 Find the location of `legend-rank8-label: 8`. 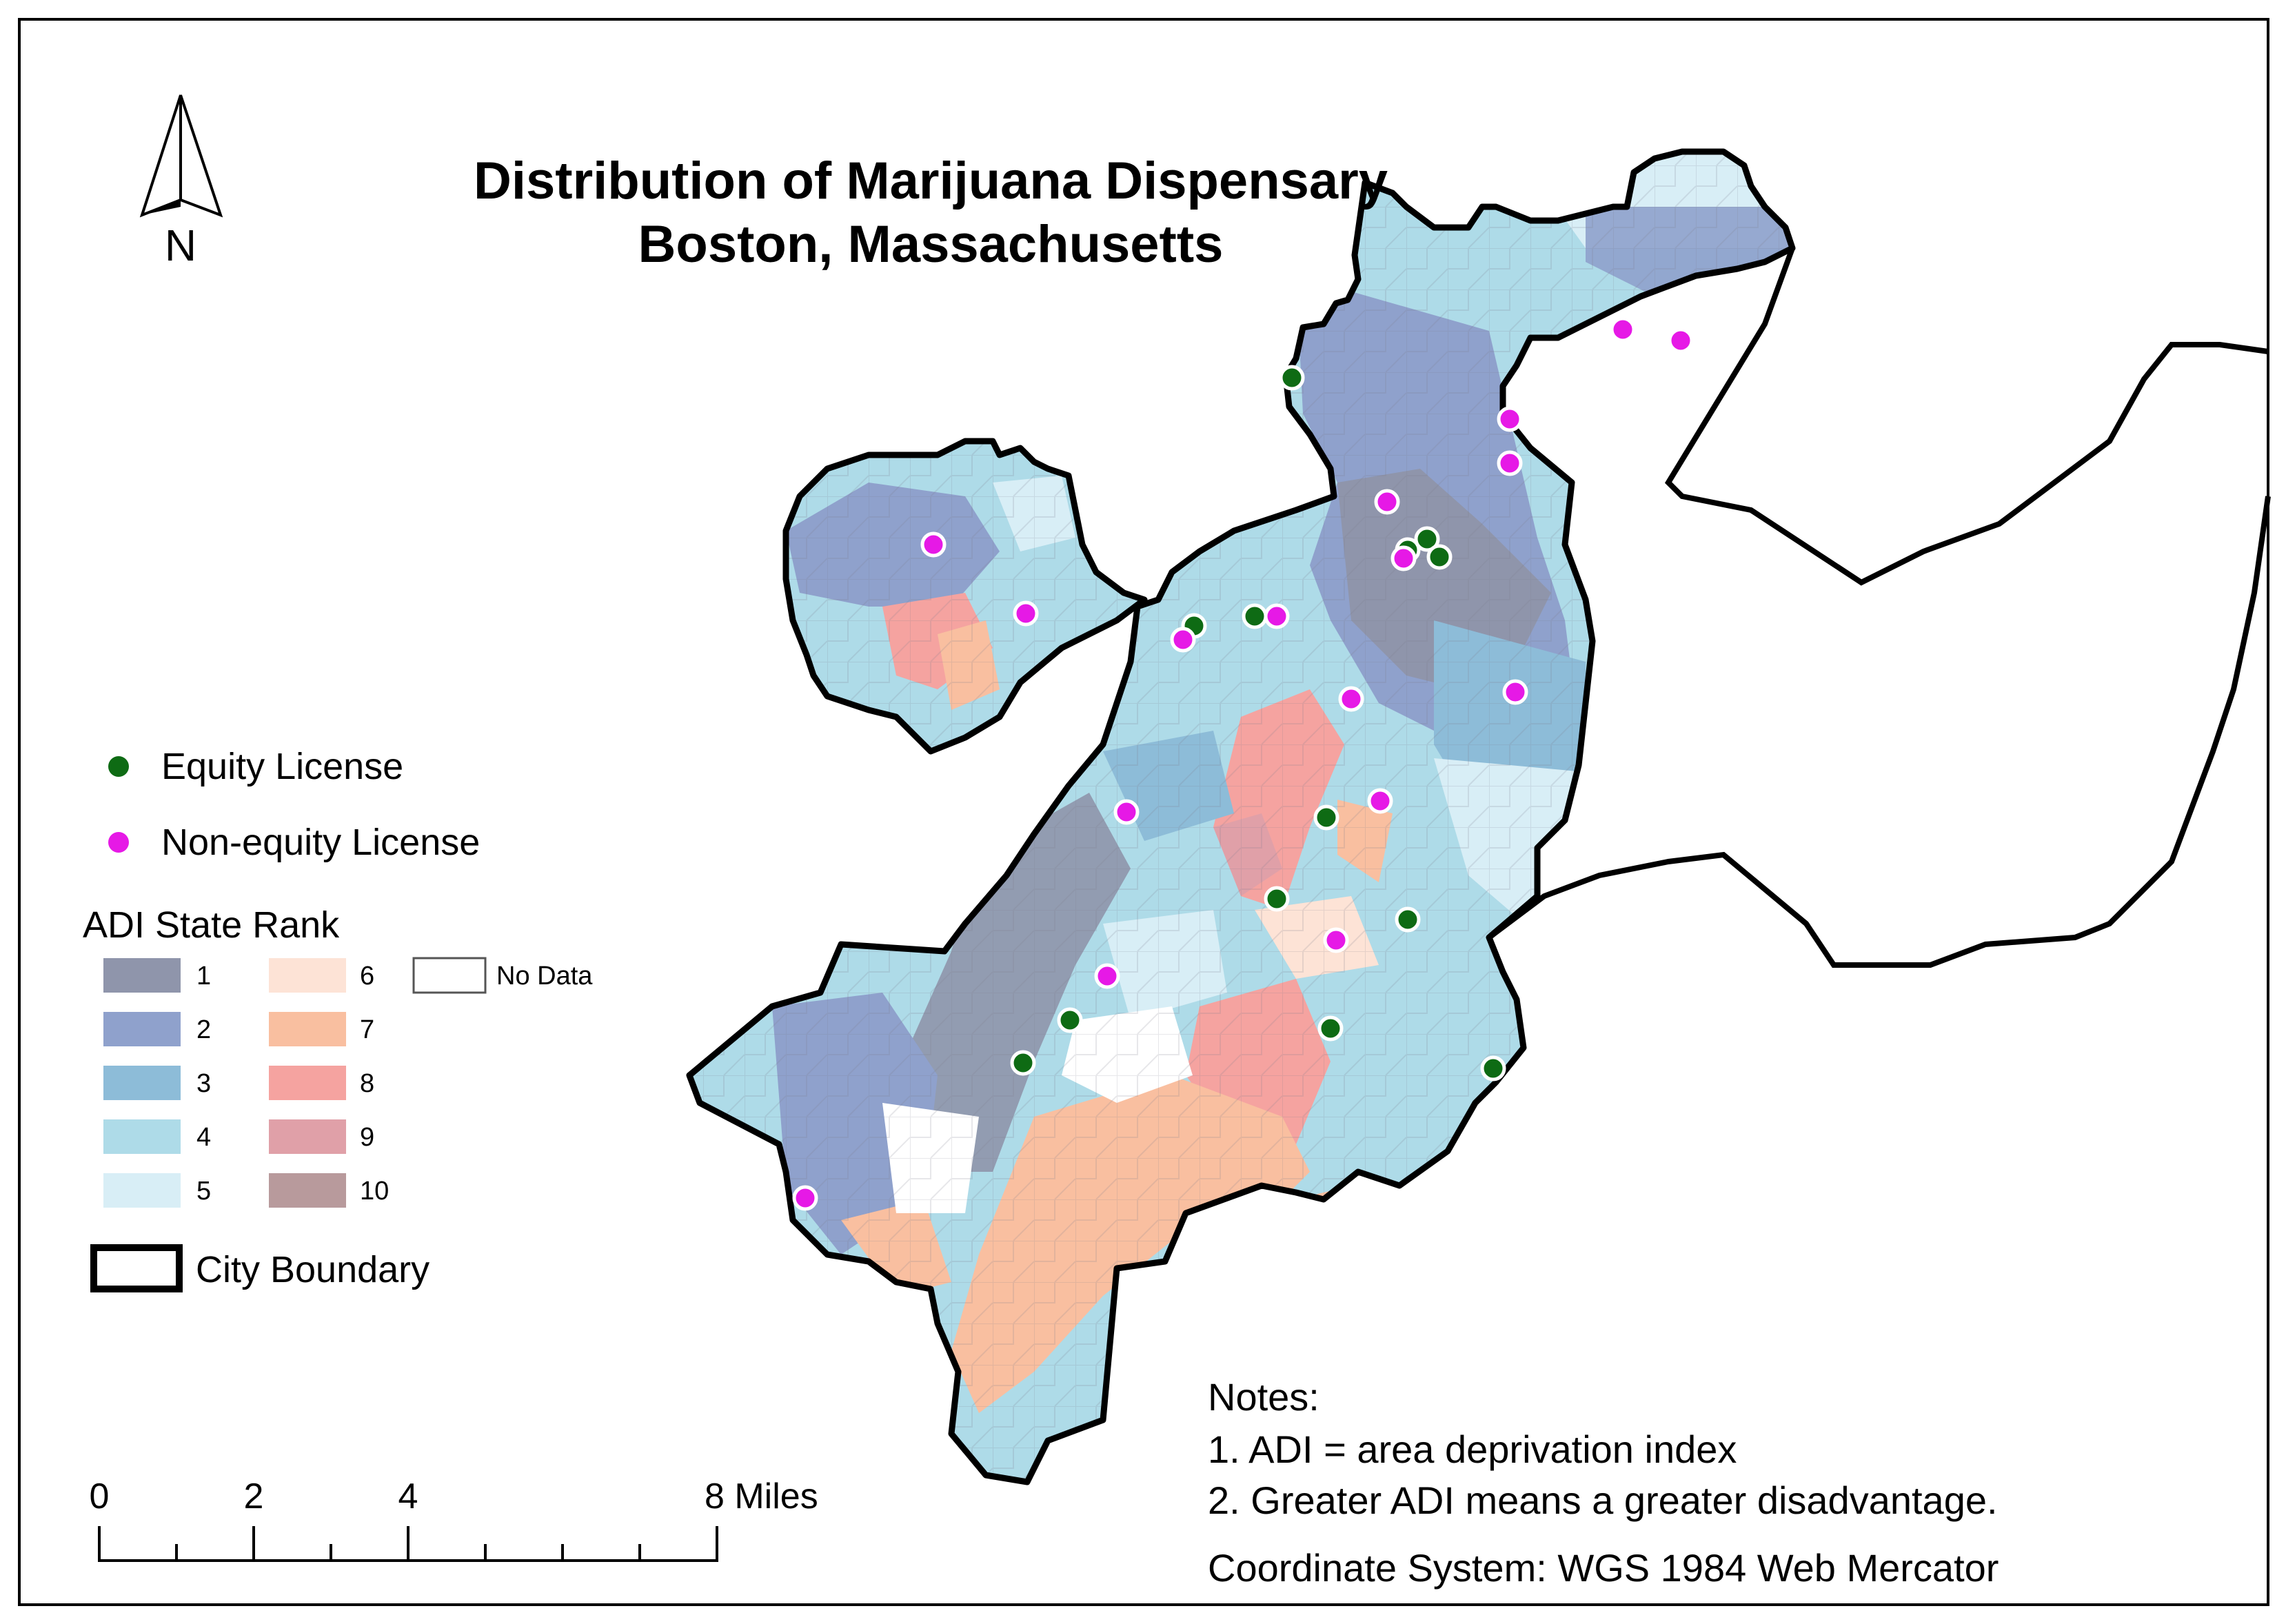

legend-rank8-label: 8 is located at coordinates (367, 1083).